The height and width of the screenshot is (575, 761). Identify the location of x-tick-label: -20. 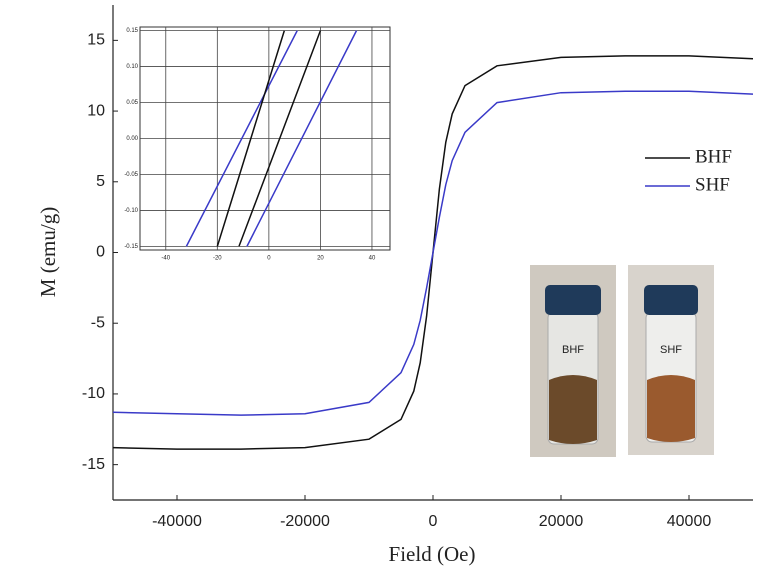
(217, 259).